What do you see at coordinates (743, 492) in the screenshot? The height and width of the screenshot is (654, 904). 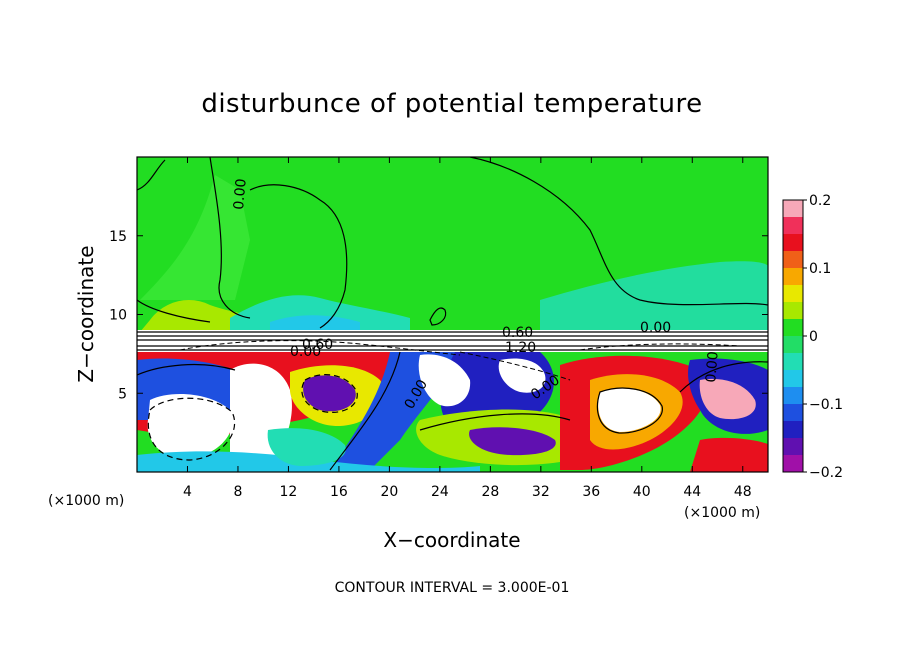 I see `x-tick-label: 48` at bounding box center [743, 492].